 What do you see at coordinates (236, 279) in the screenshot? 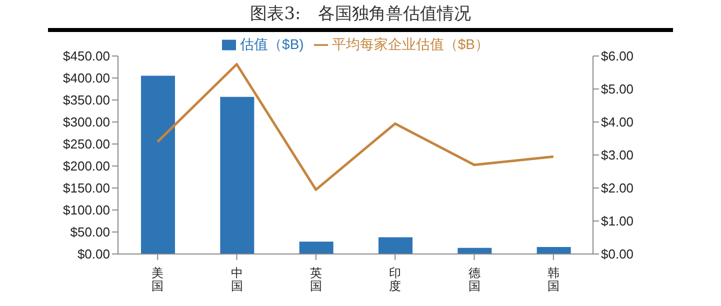
I see `x-tick-label: 中国` at bounding box center [236, 279].